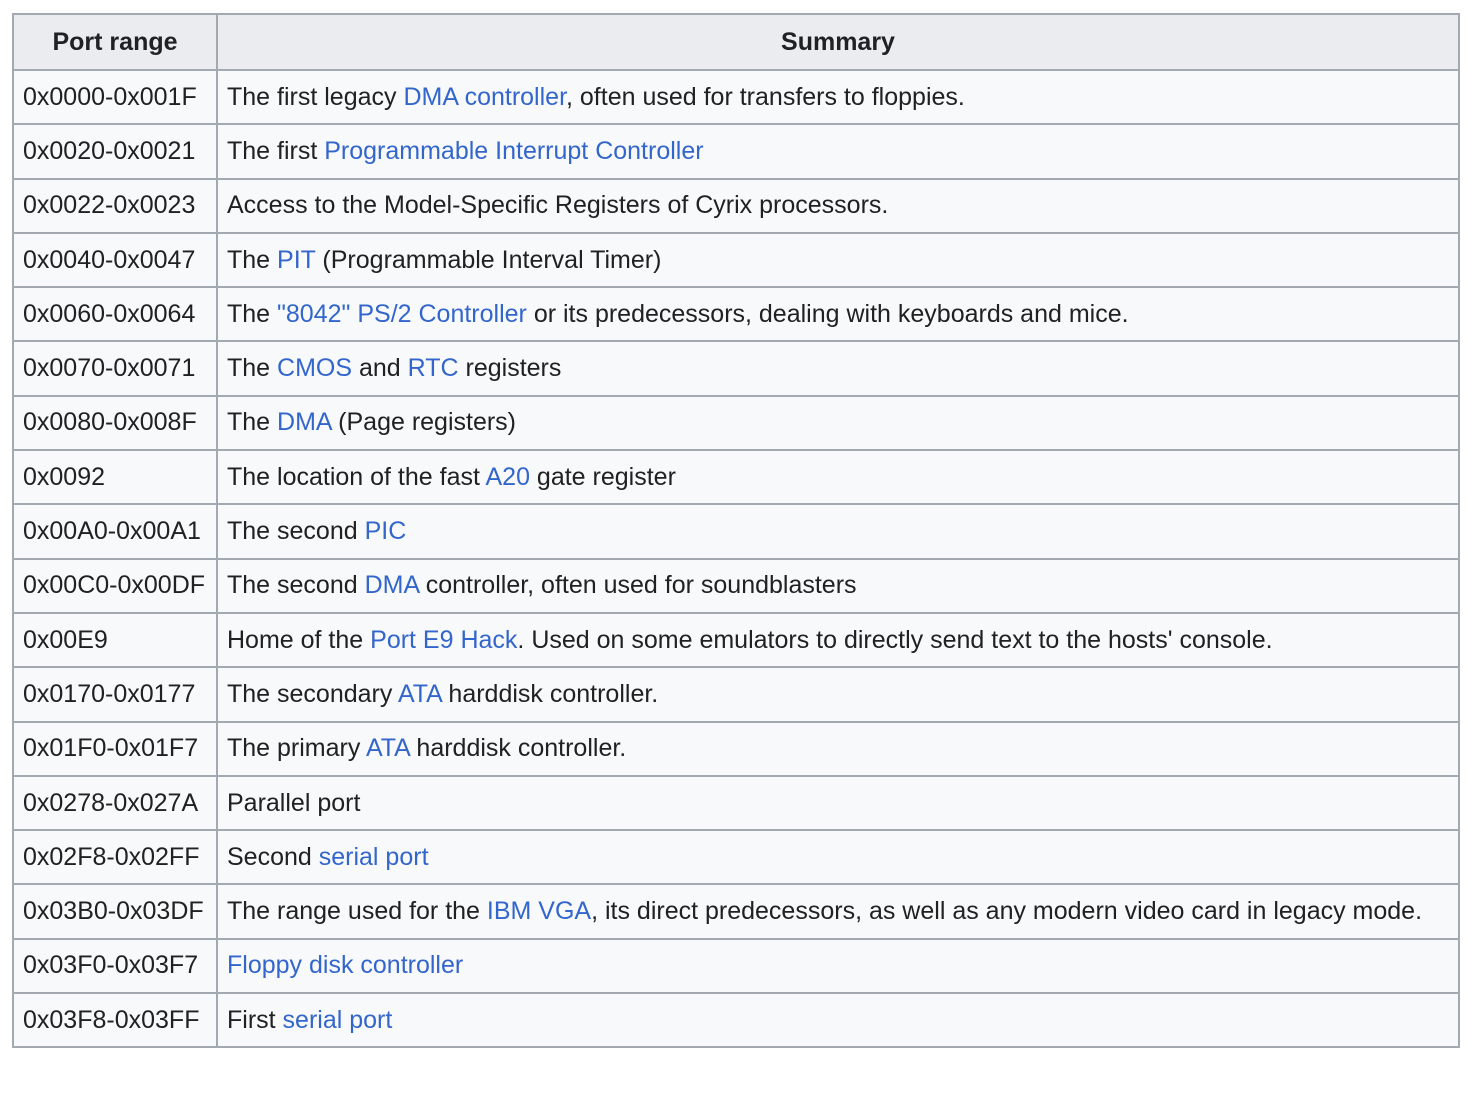 The height and width of the screenshot is (1108, 1476). I want to click on summary-cell: The primary ATA harddisk controller., so click(838, 748).